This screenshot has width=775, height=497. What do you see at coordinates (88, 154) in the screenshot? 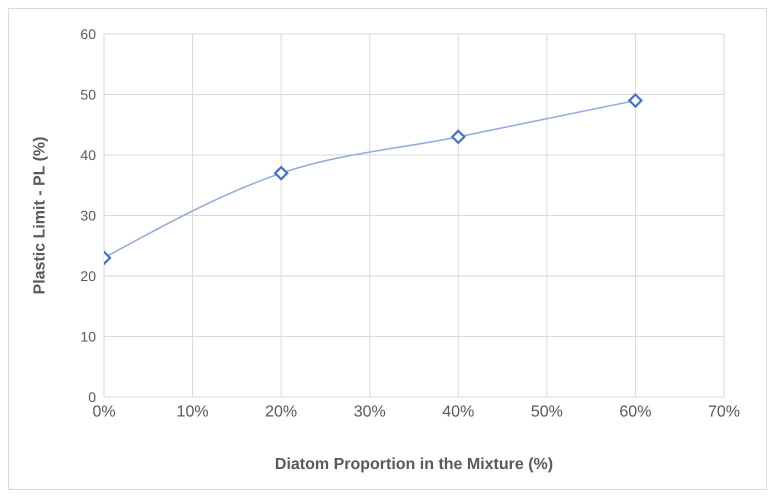
I see `y-tick-label: 40` at bounding box center [88, 154].